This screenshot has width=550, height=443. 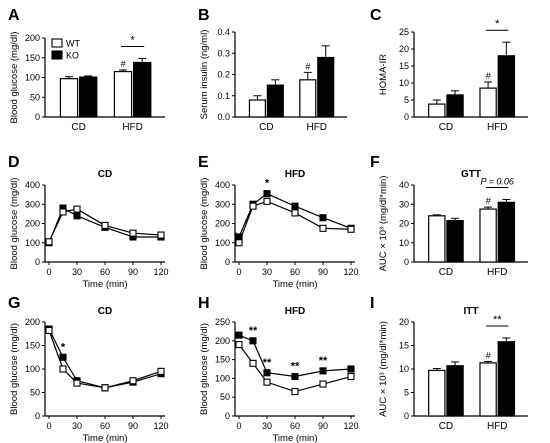 I want to click on legend-swatch-ko, so click(x=57, y=55).